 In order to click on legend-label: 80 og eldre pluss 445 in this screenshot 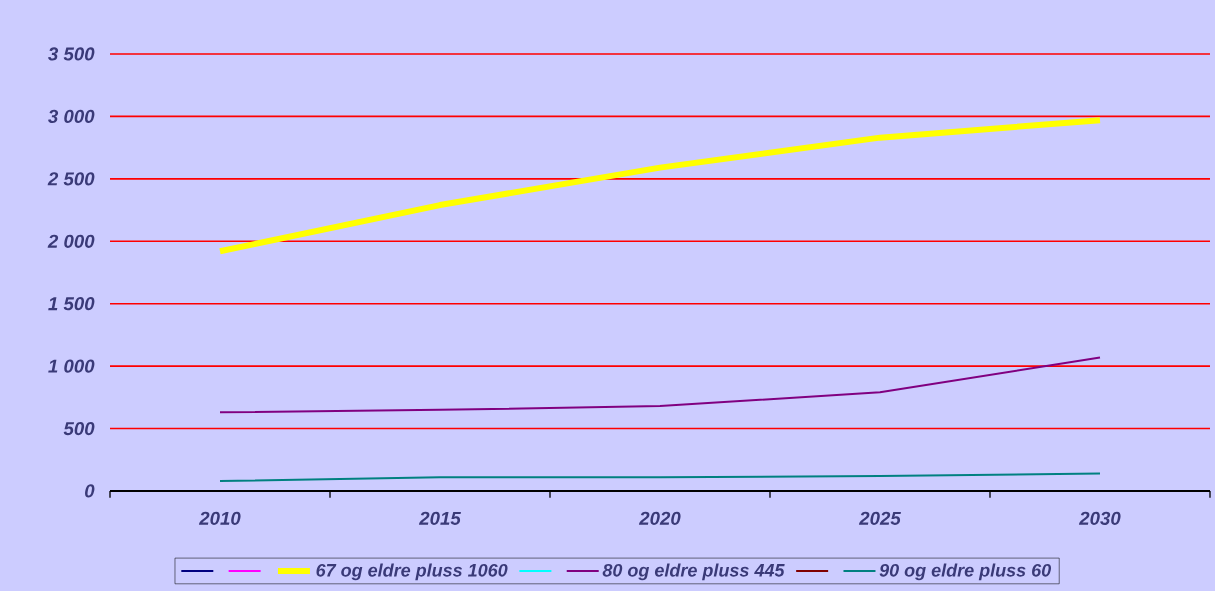, I will do `click(693, 572)`.